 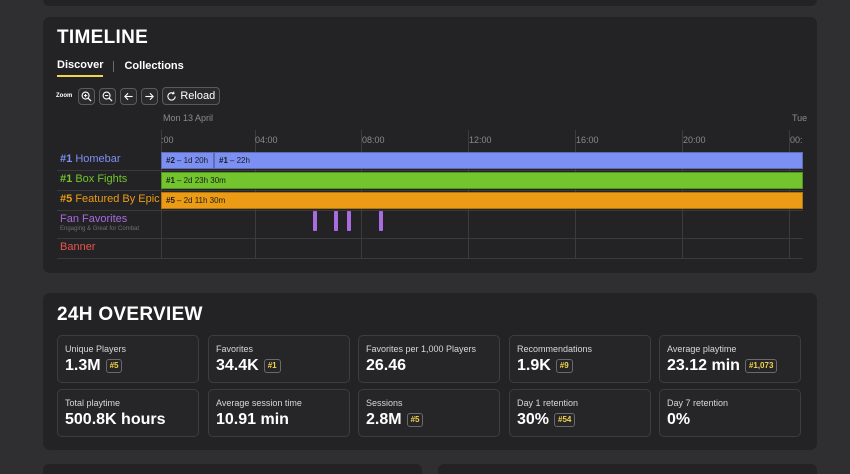 I want to click on row-name: Banner, so click(x=78, y=247).